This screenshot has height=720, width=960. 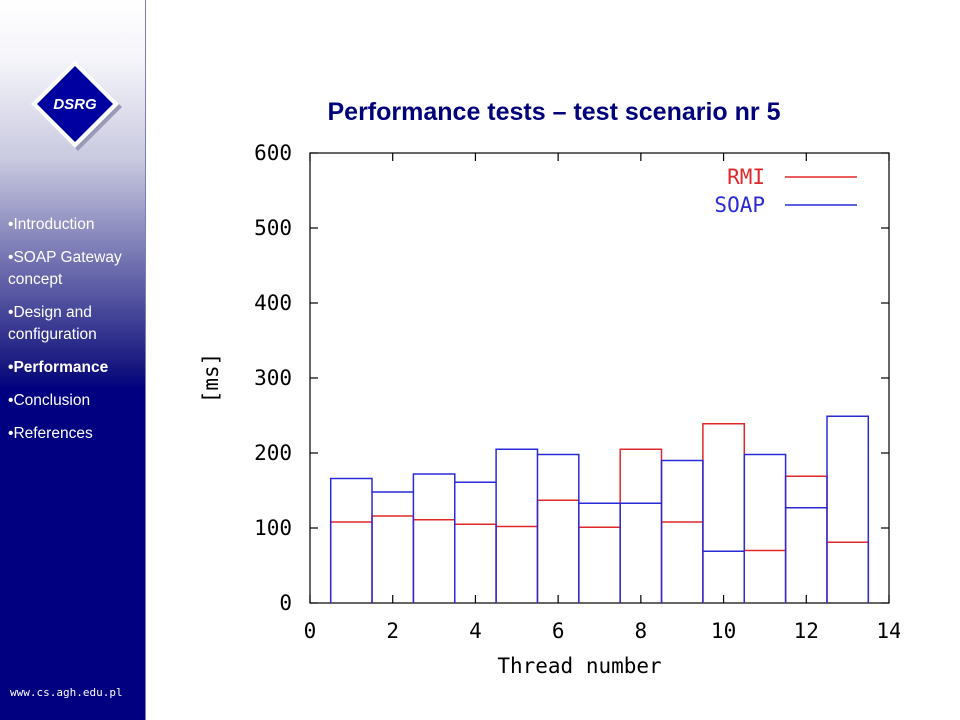 What do you see at coordinates (475, 631) in the screenshot?
I see `x-tick-label: 4` at bounding box center [475, 631].